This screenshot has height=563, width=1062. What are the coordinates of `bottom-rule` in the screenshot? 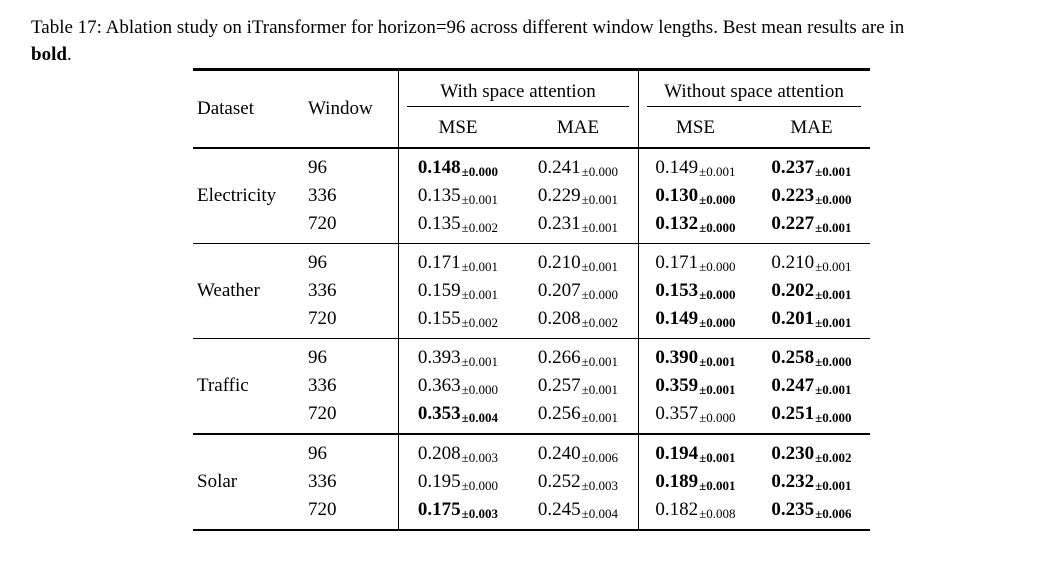 It's located at (531, 530).